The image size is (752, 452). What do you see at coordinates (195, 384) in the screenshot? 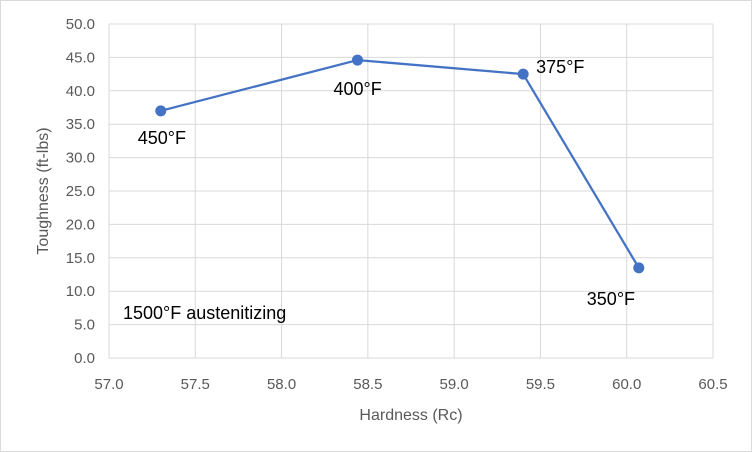
I see `x-tick-label: 57.5` at bounding box center [195, 384].